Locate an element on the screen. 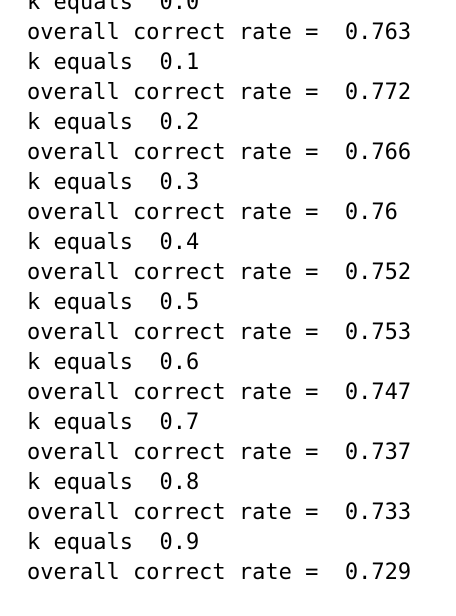  output-line: k equals 0.9 is located at coordinates (113, 542).